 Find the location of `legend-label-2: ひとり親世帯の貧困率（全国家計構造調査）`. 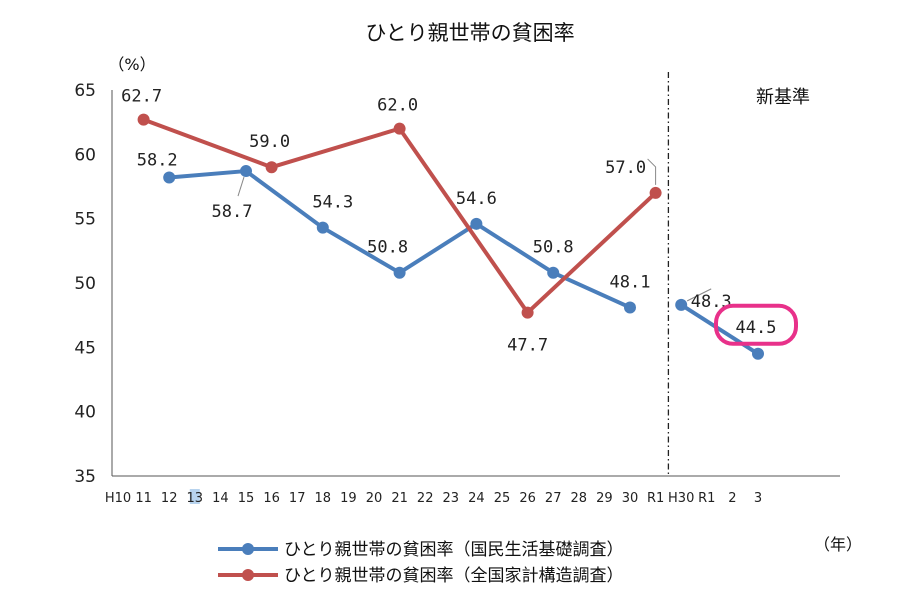

legend-label-2: ひとり親世帯の貧困率（全国家計構造調査） is located at coordinates (454, 576).